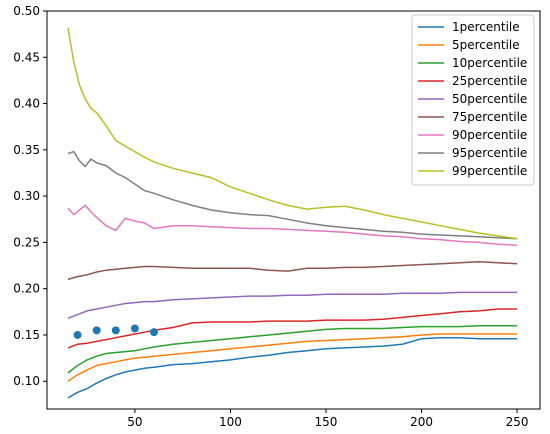 The image size is (550, 434). What do you see at coordinates (26, 242) in the screenshot?
I see `y-tick-label: 0.25` at bounding box center [26, 242].